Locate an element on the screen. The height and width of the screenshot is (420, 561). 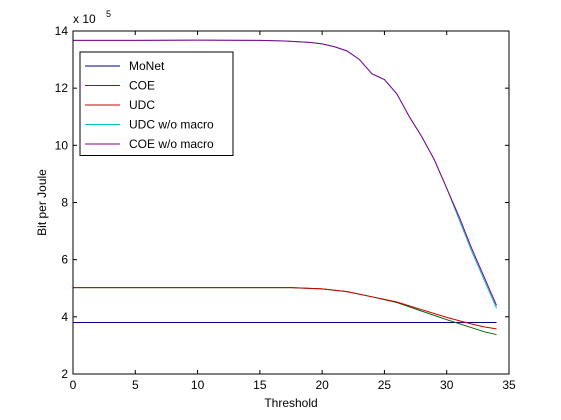
legend: MoNet COE UDC UDC w/o macro COE w/o macro is located at coordinates (156, 103).